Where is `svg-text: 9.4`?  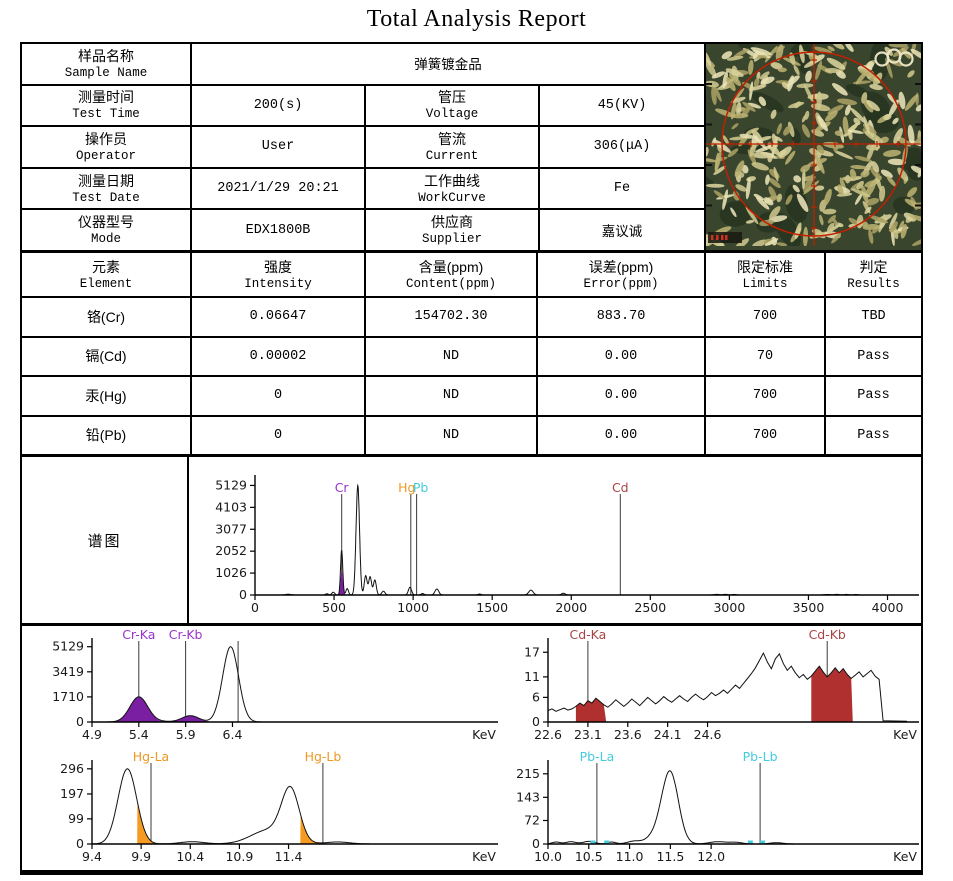 svg-text: 9.4 is located at coordinates (92, 856).